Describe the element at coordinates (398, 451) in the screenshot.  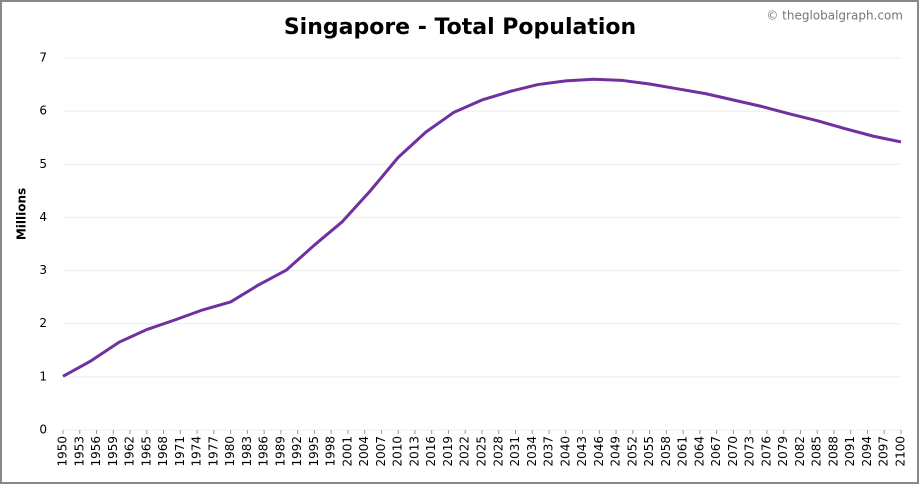
I see `x-tick-label: 2010` at that location.